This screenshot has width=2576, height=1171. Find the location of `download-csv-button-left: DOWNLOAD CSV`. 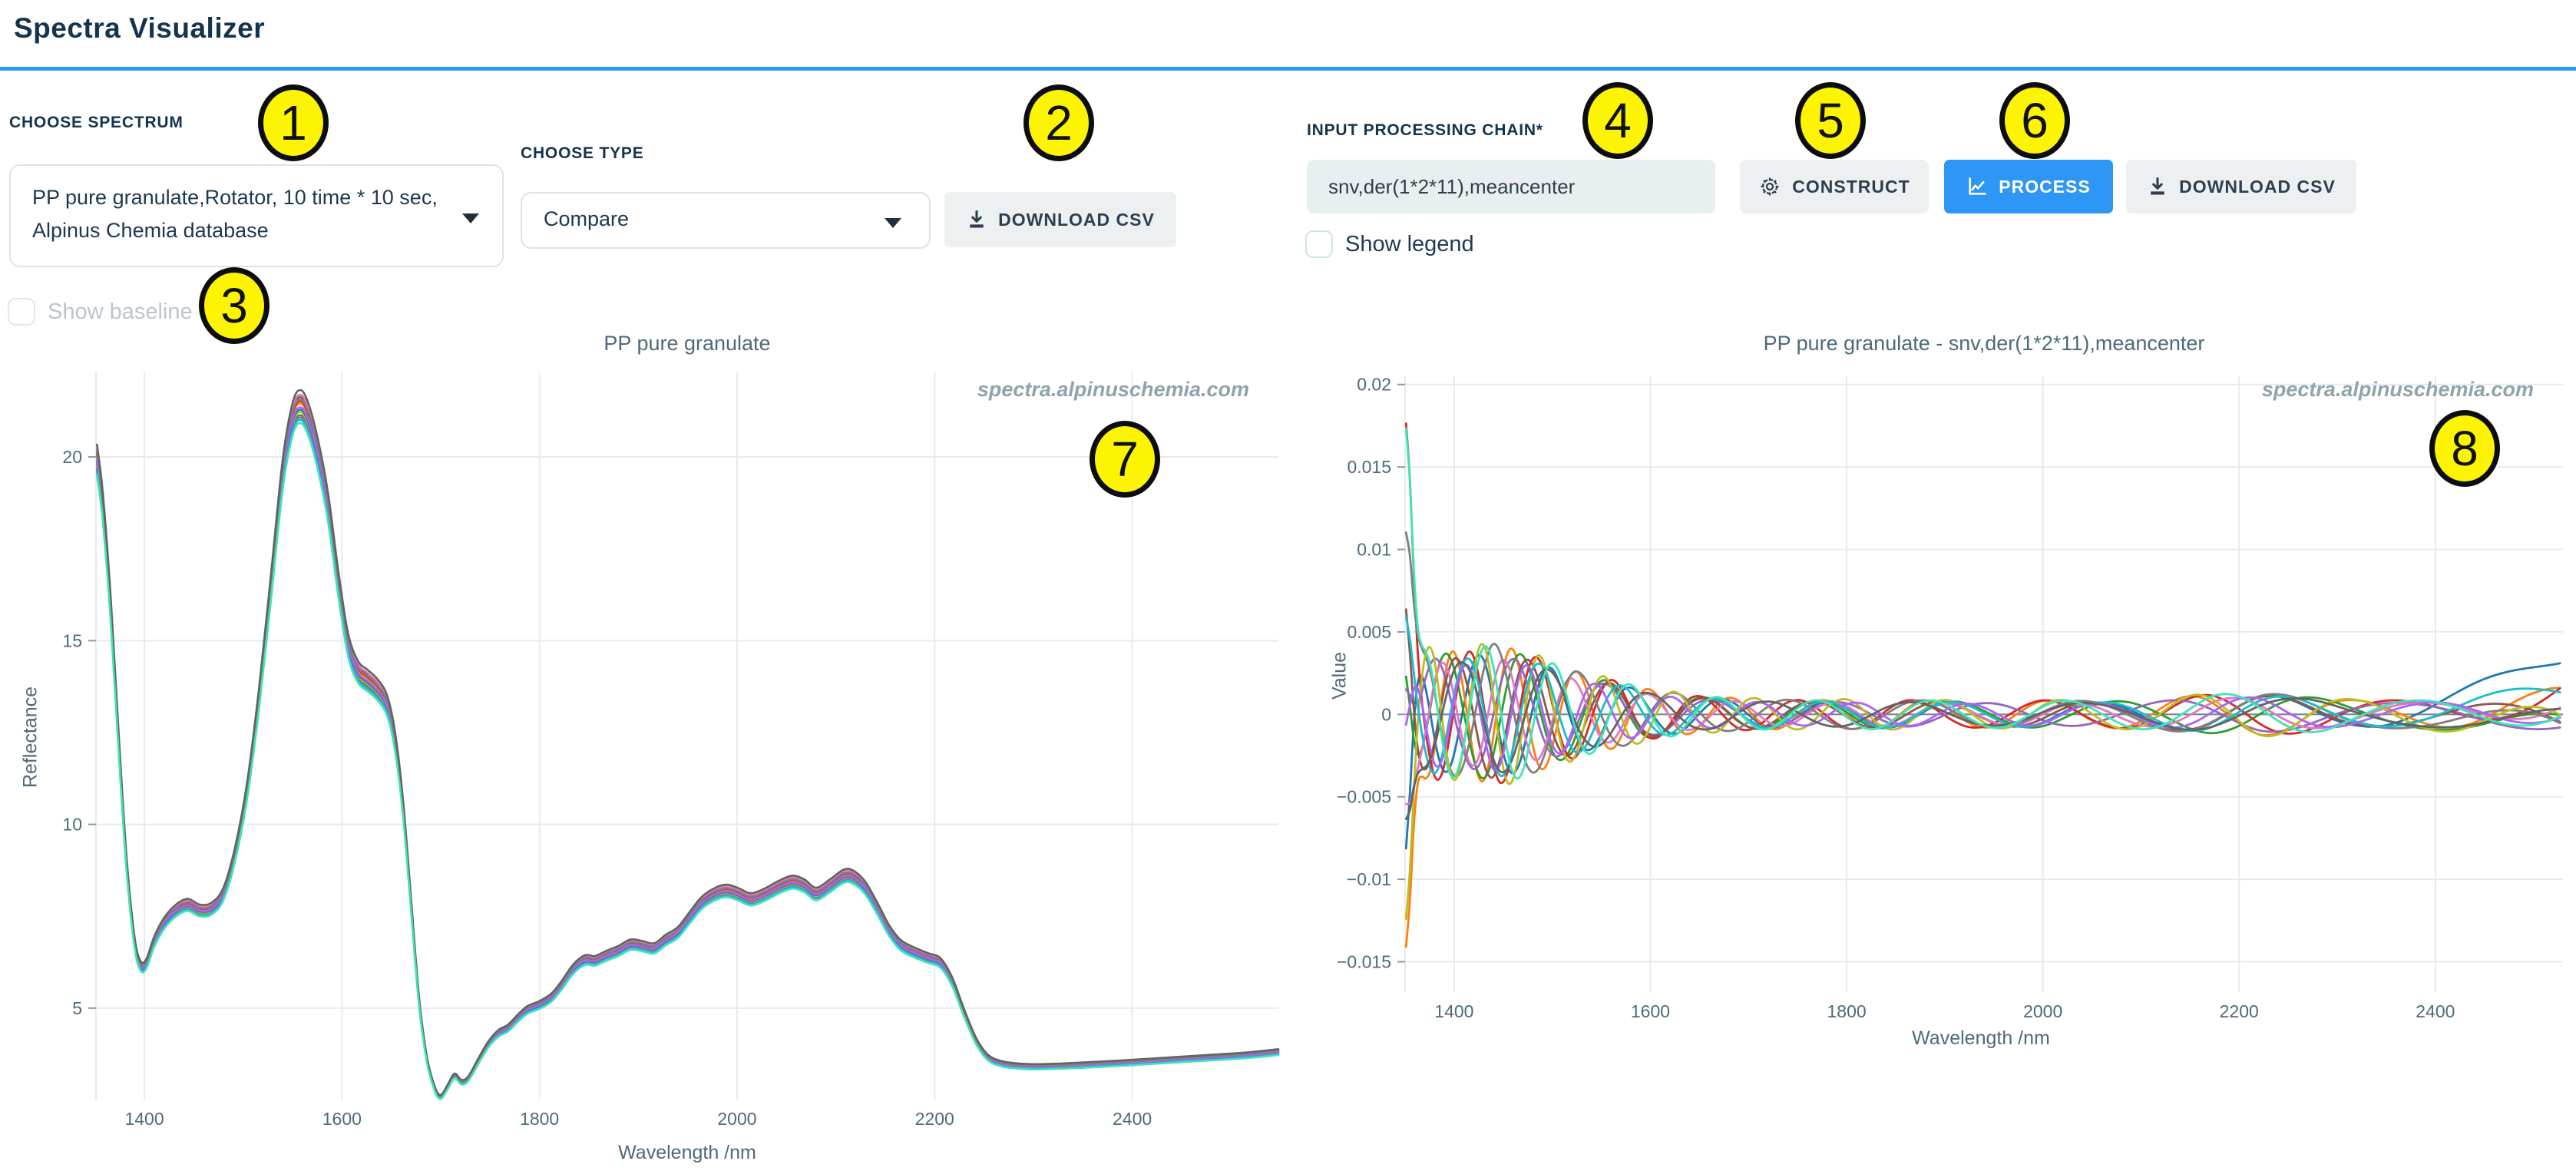

download-csv-button-left: DOWNLOAD CSV is located at coordinates (1060, 219).